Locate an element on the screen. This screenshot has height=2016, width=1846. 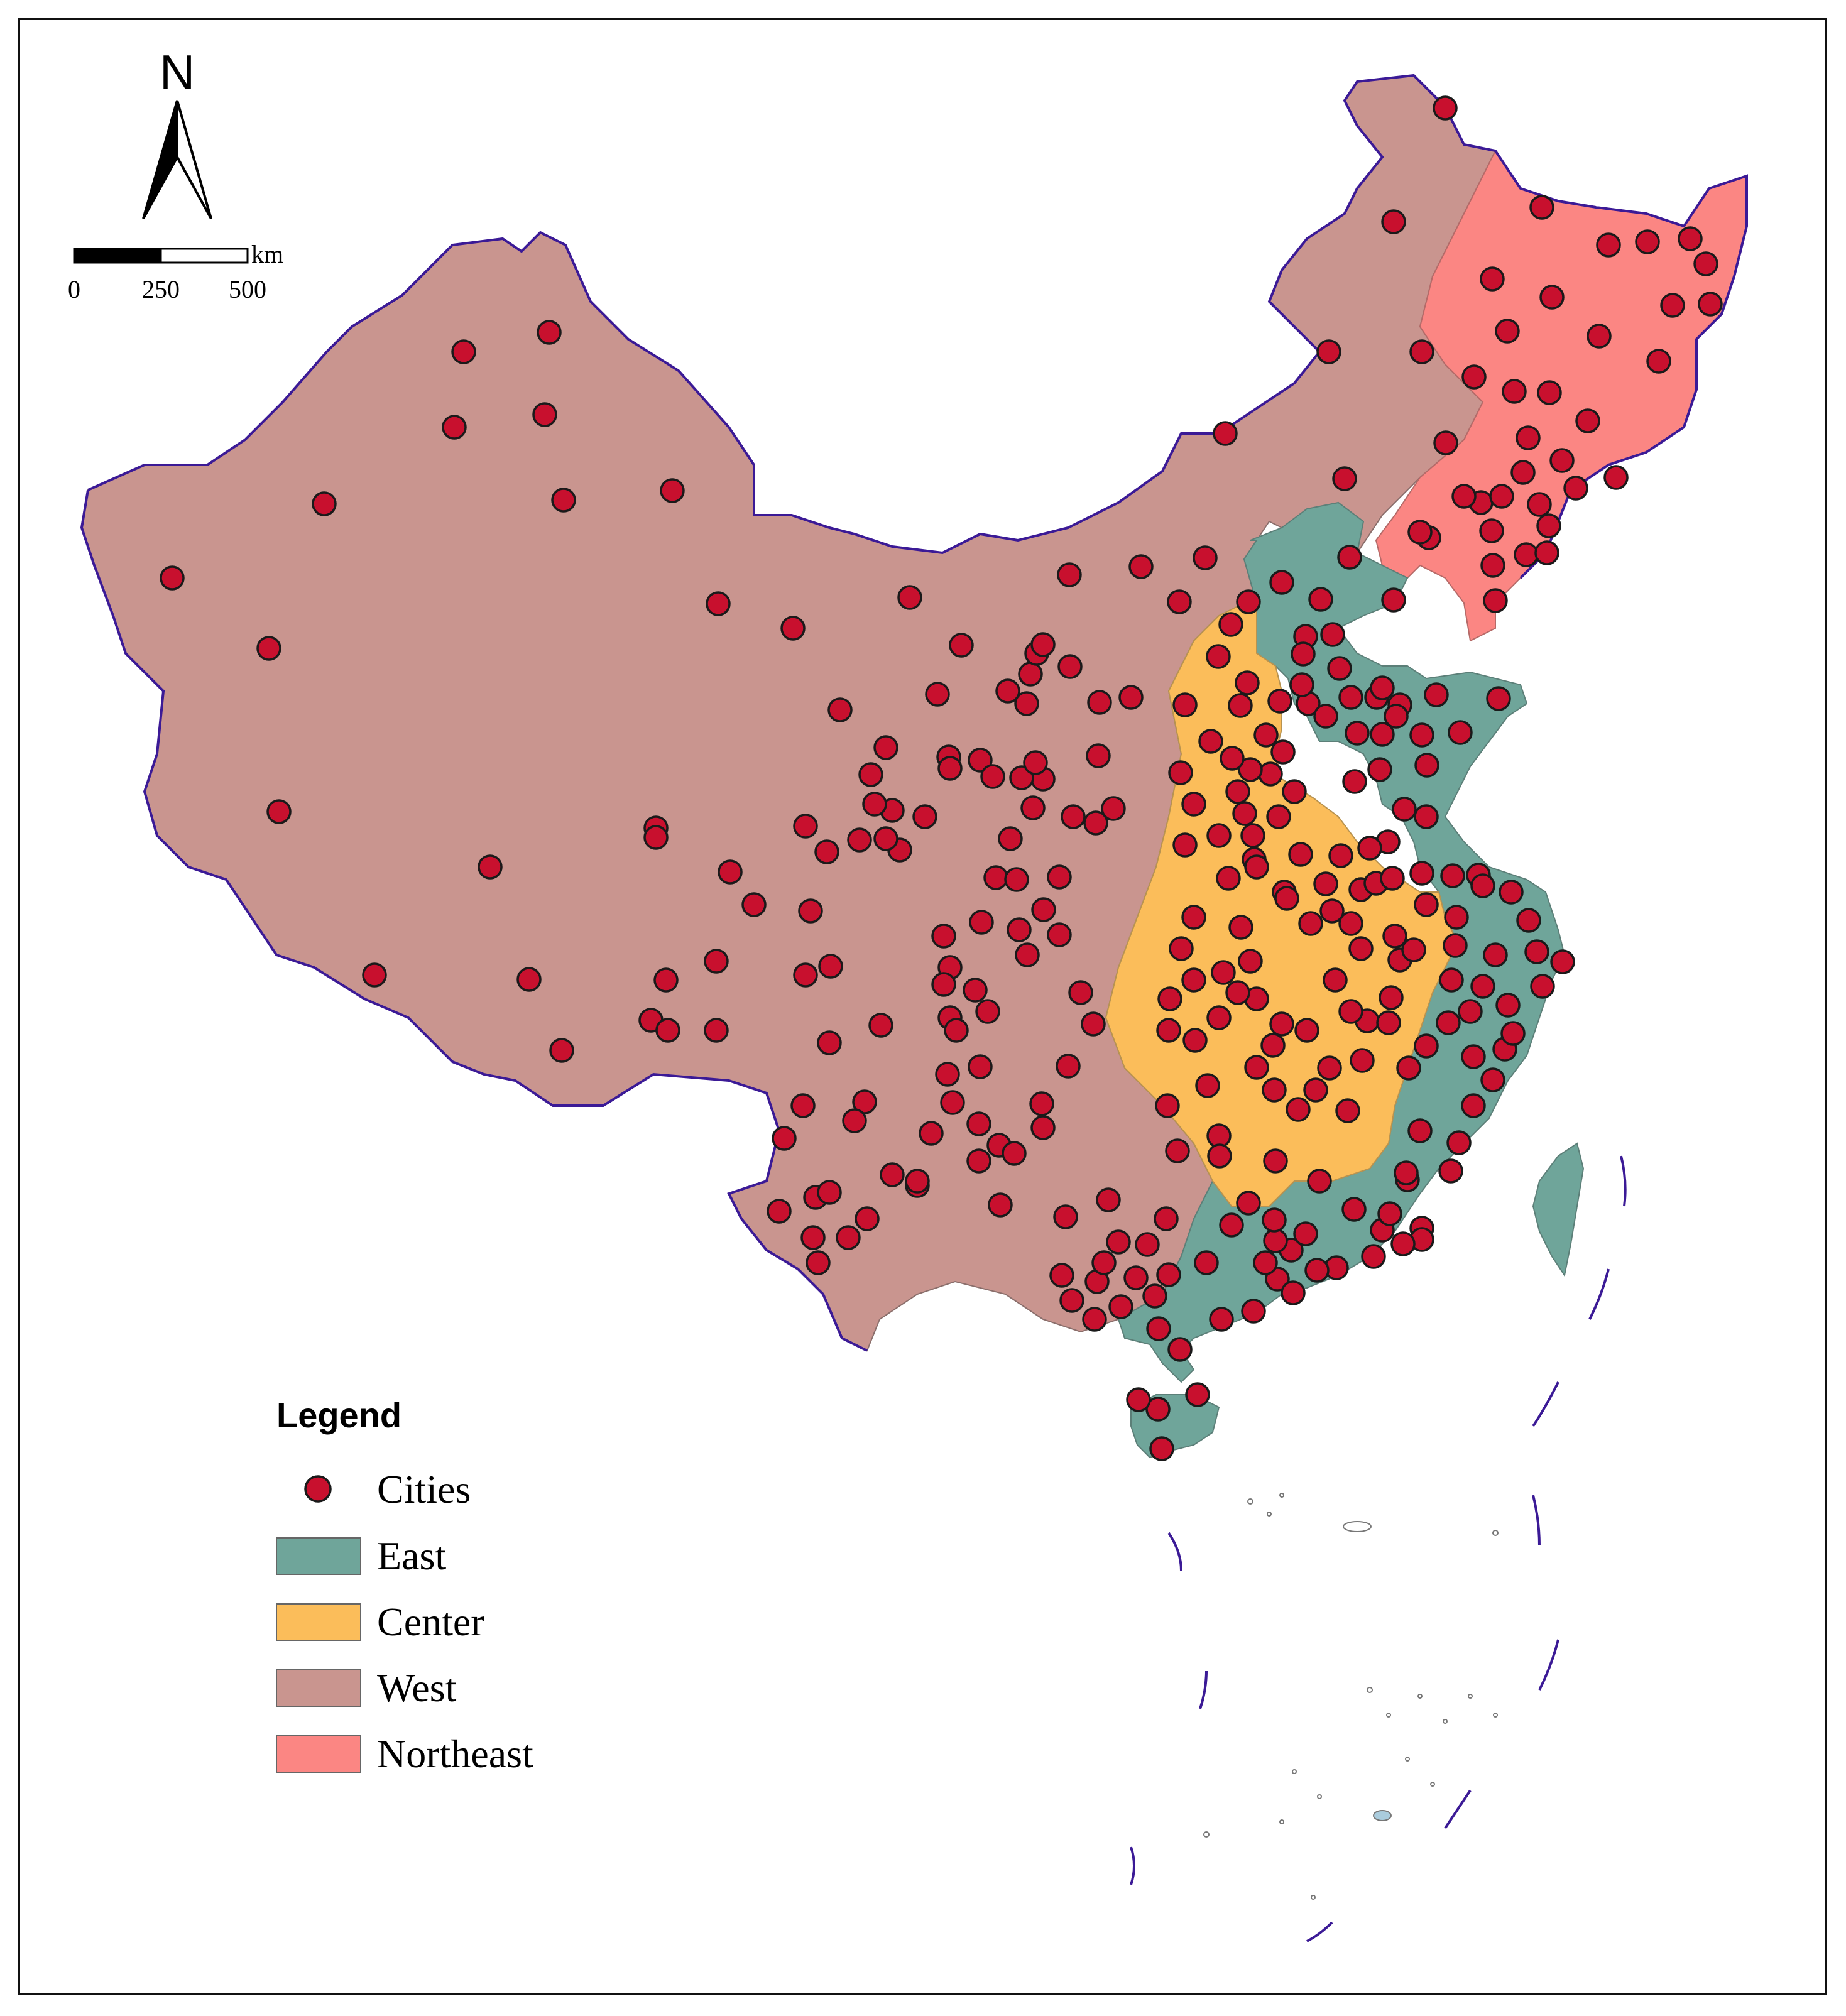
islands is located at coordinates (1351, 1696).